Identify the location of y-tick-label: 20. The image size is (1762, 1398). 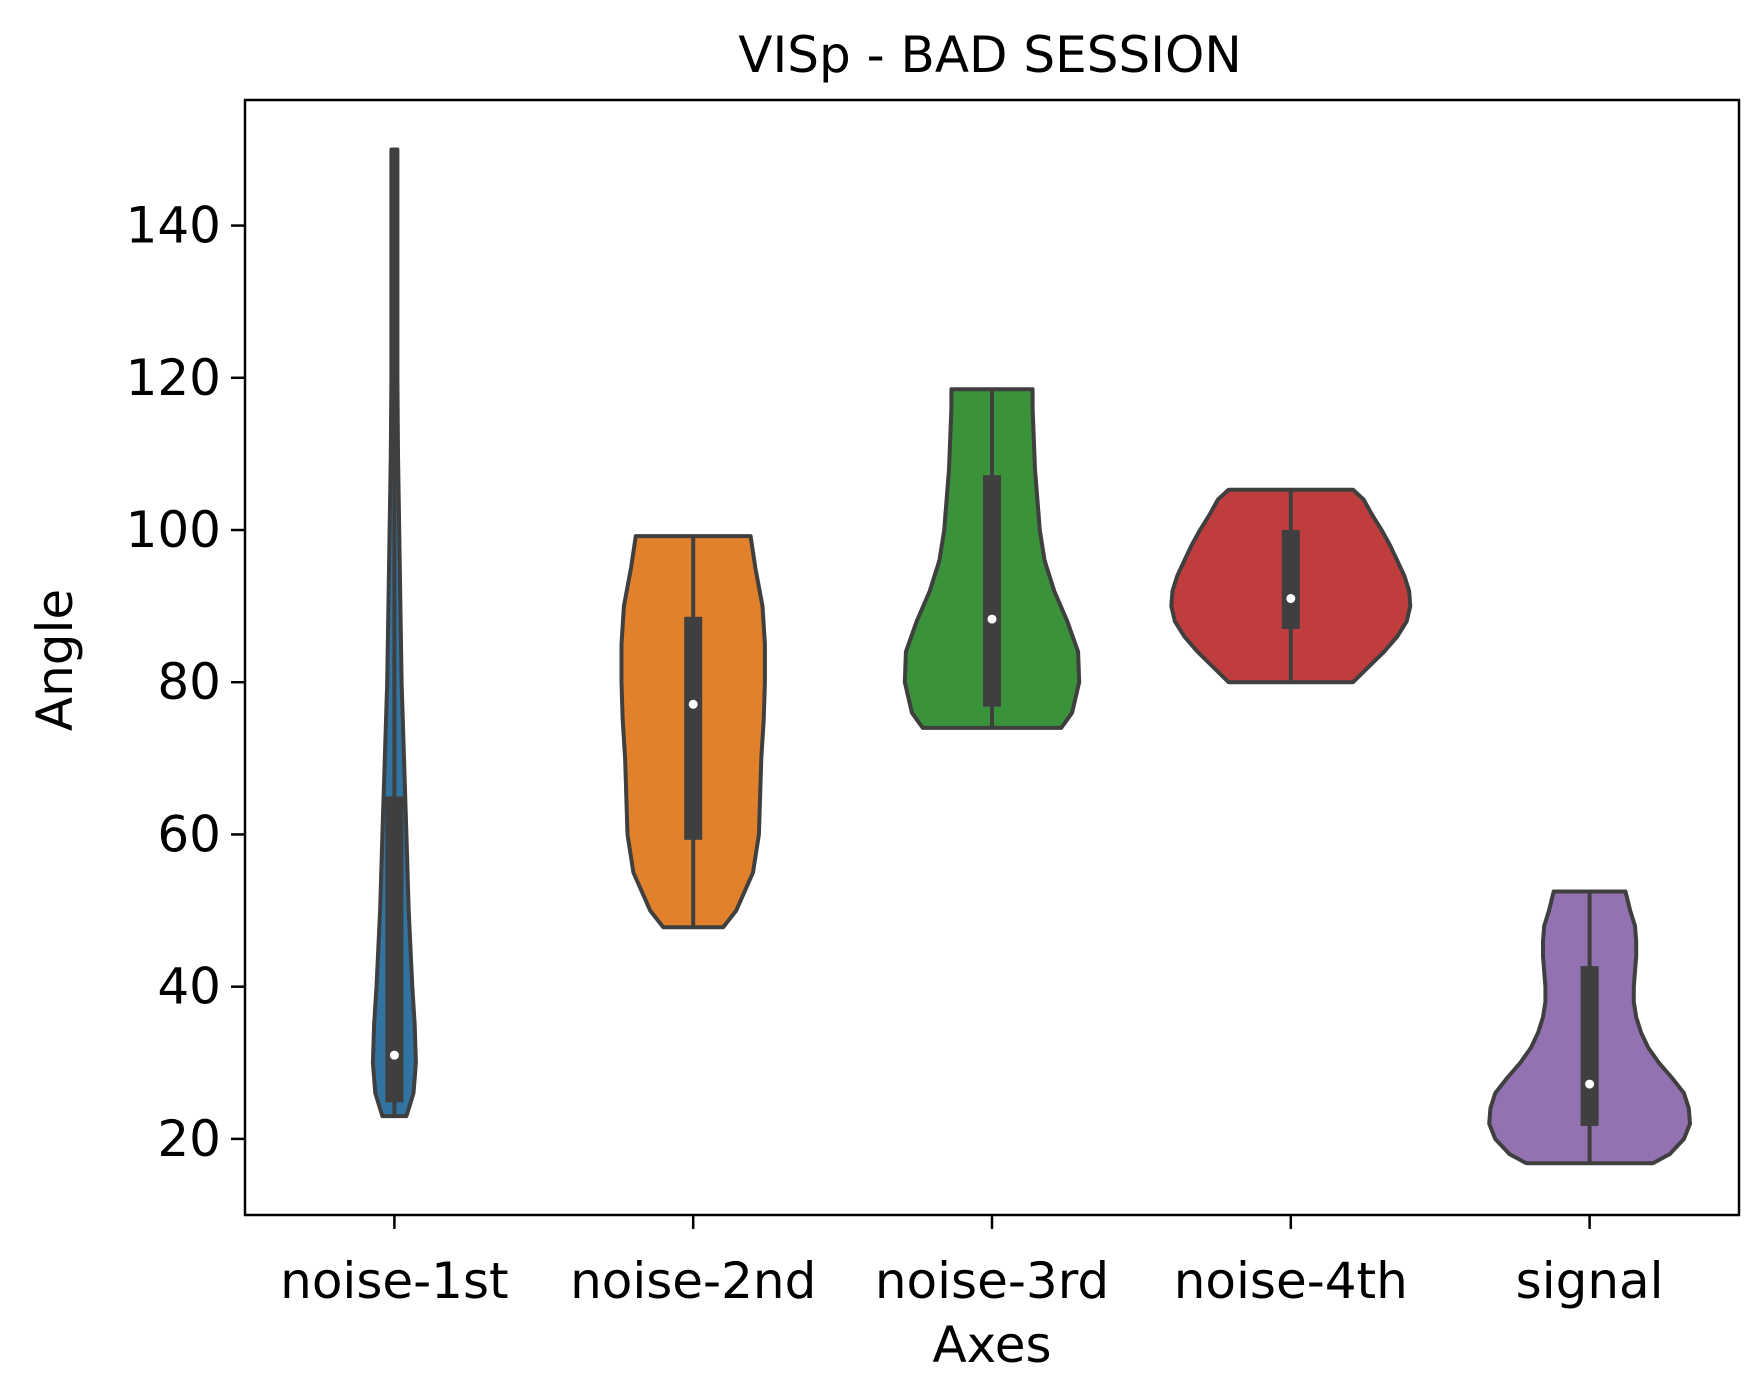
(189, 1139).